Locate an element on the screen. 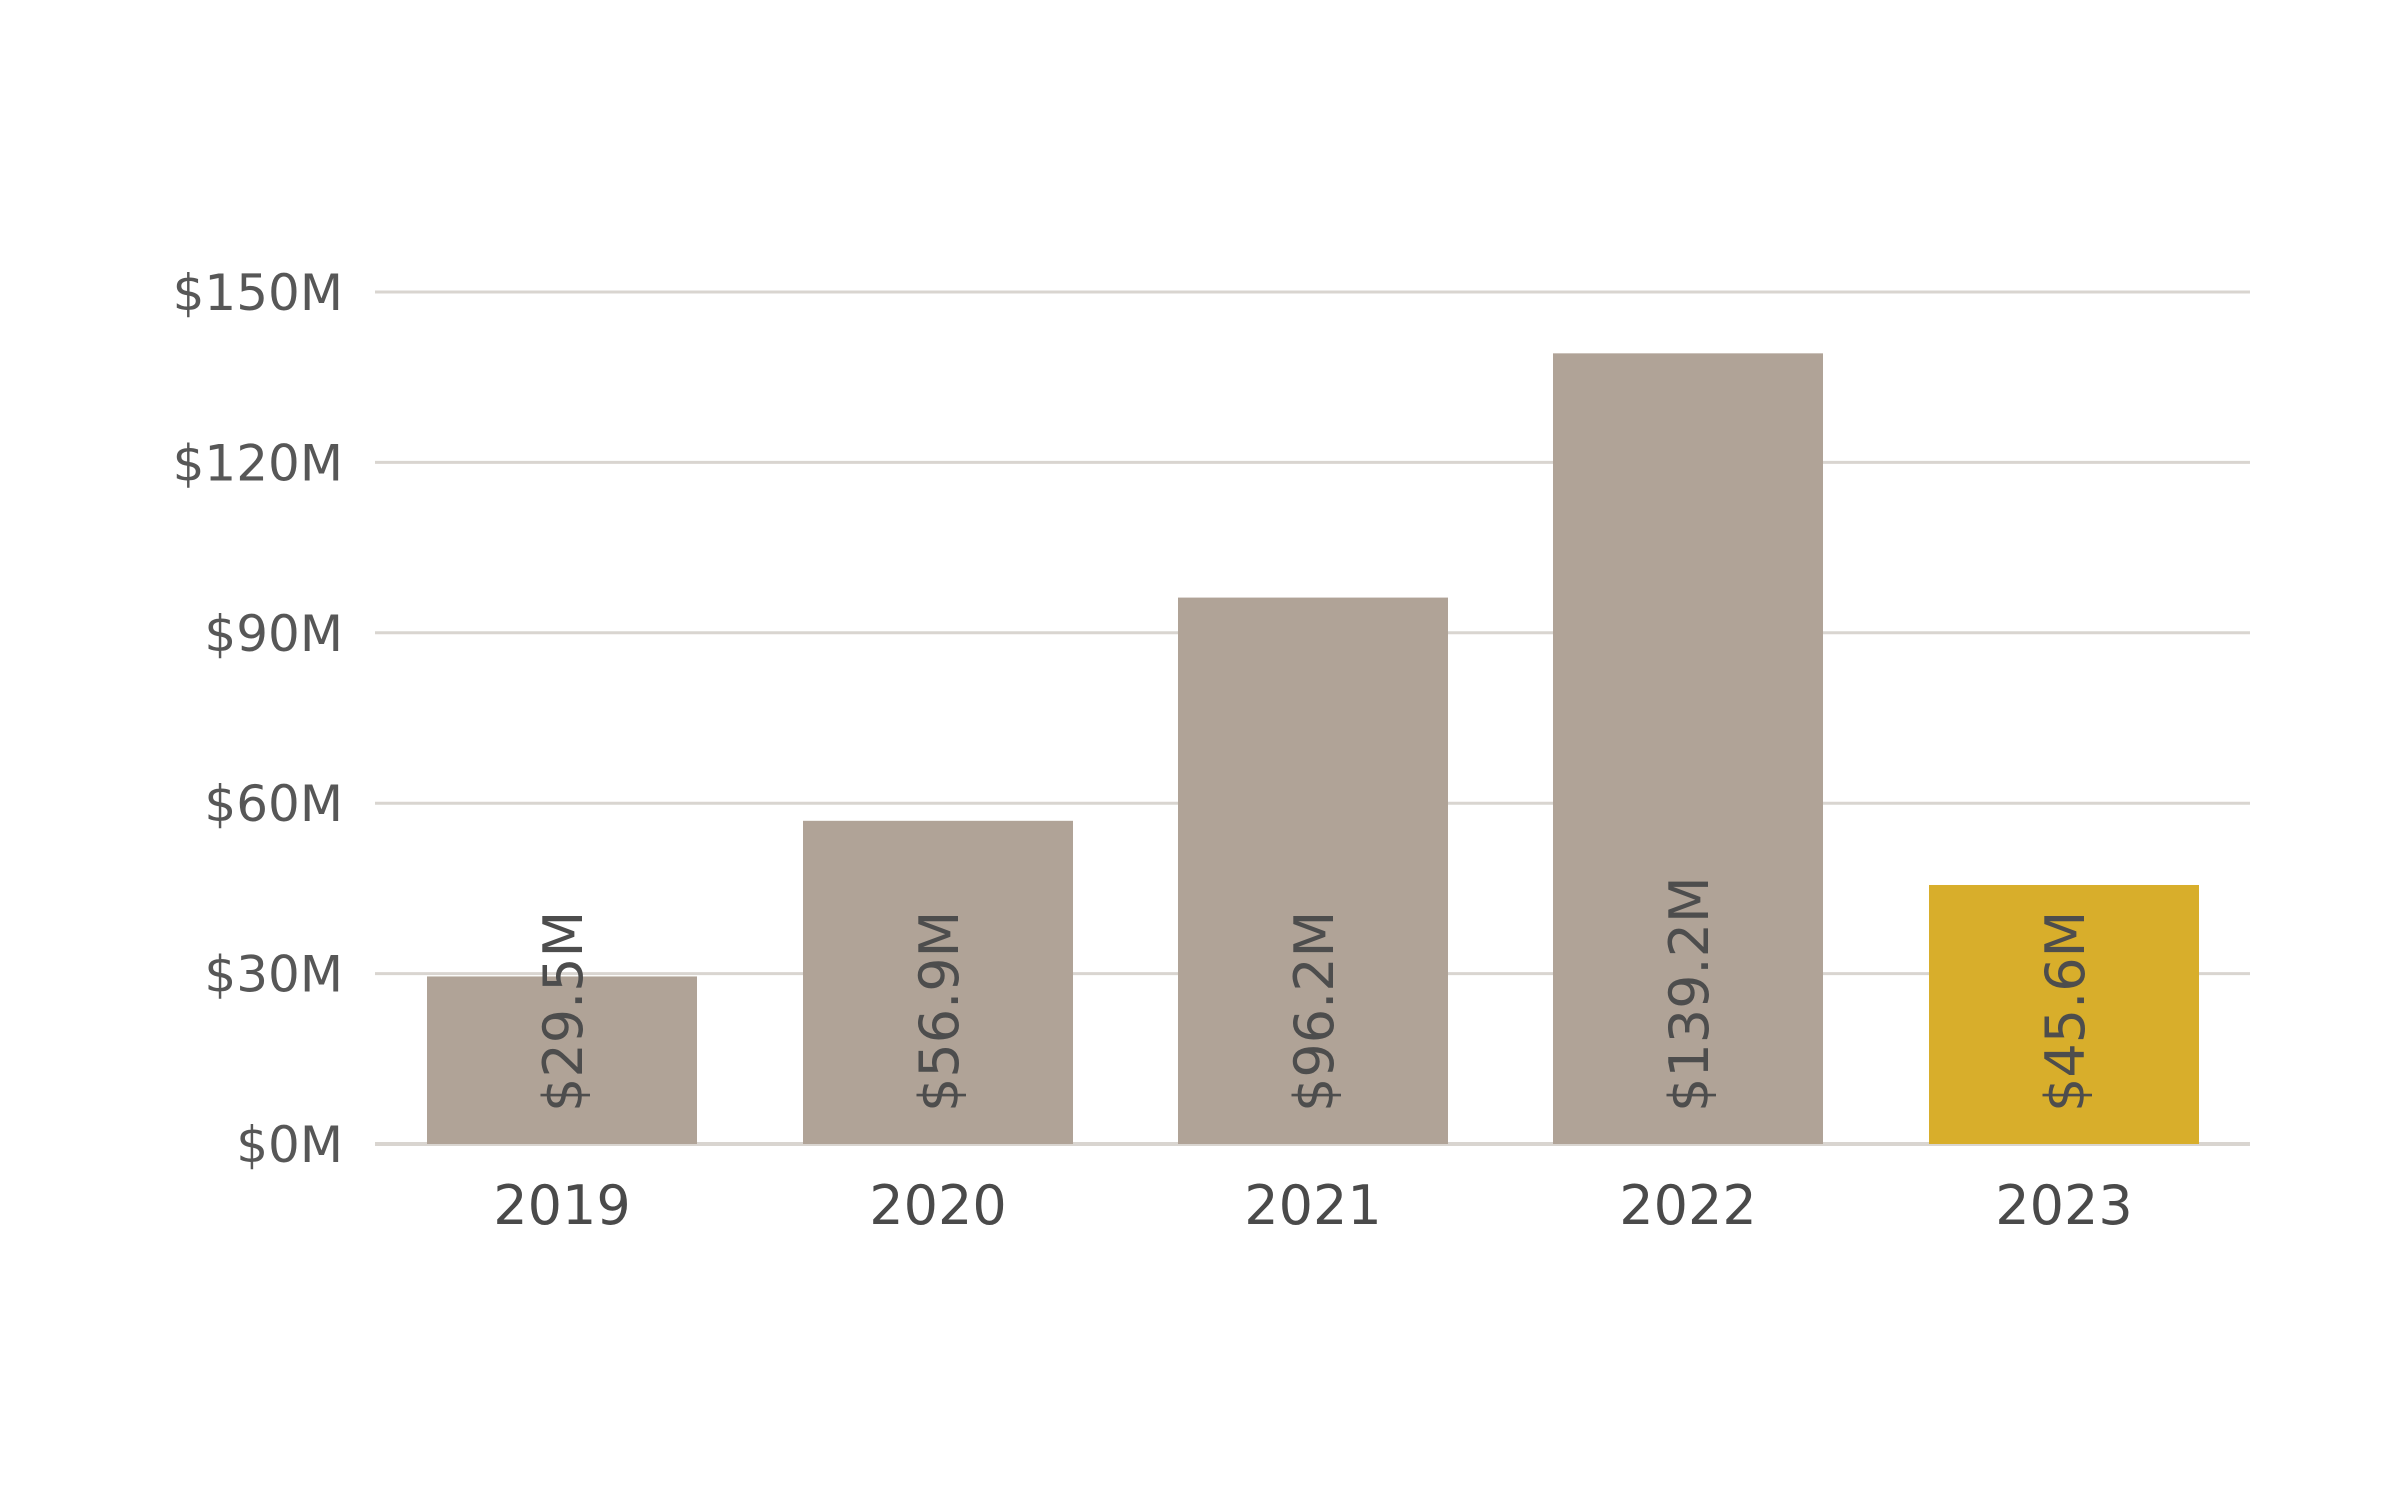 Image resolution: width=2400 pixels, height=1504 pixels. x-axis: 2019 2020 2021 2022 2023 is located at coordinates (1312, 1205).